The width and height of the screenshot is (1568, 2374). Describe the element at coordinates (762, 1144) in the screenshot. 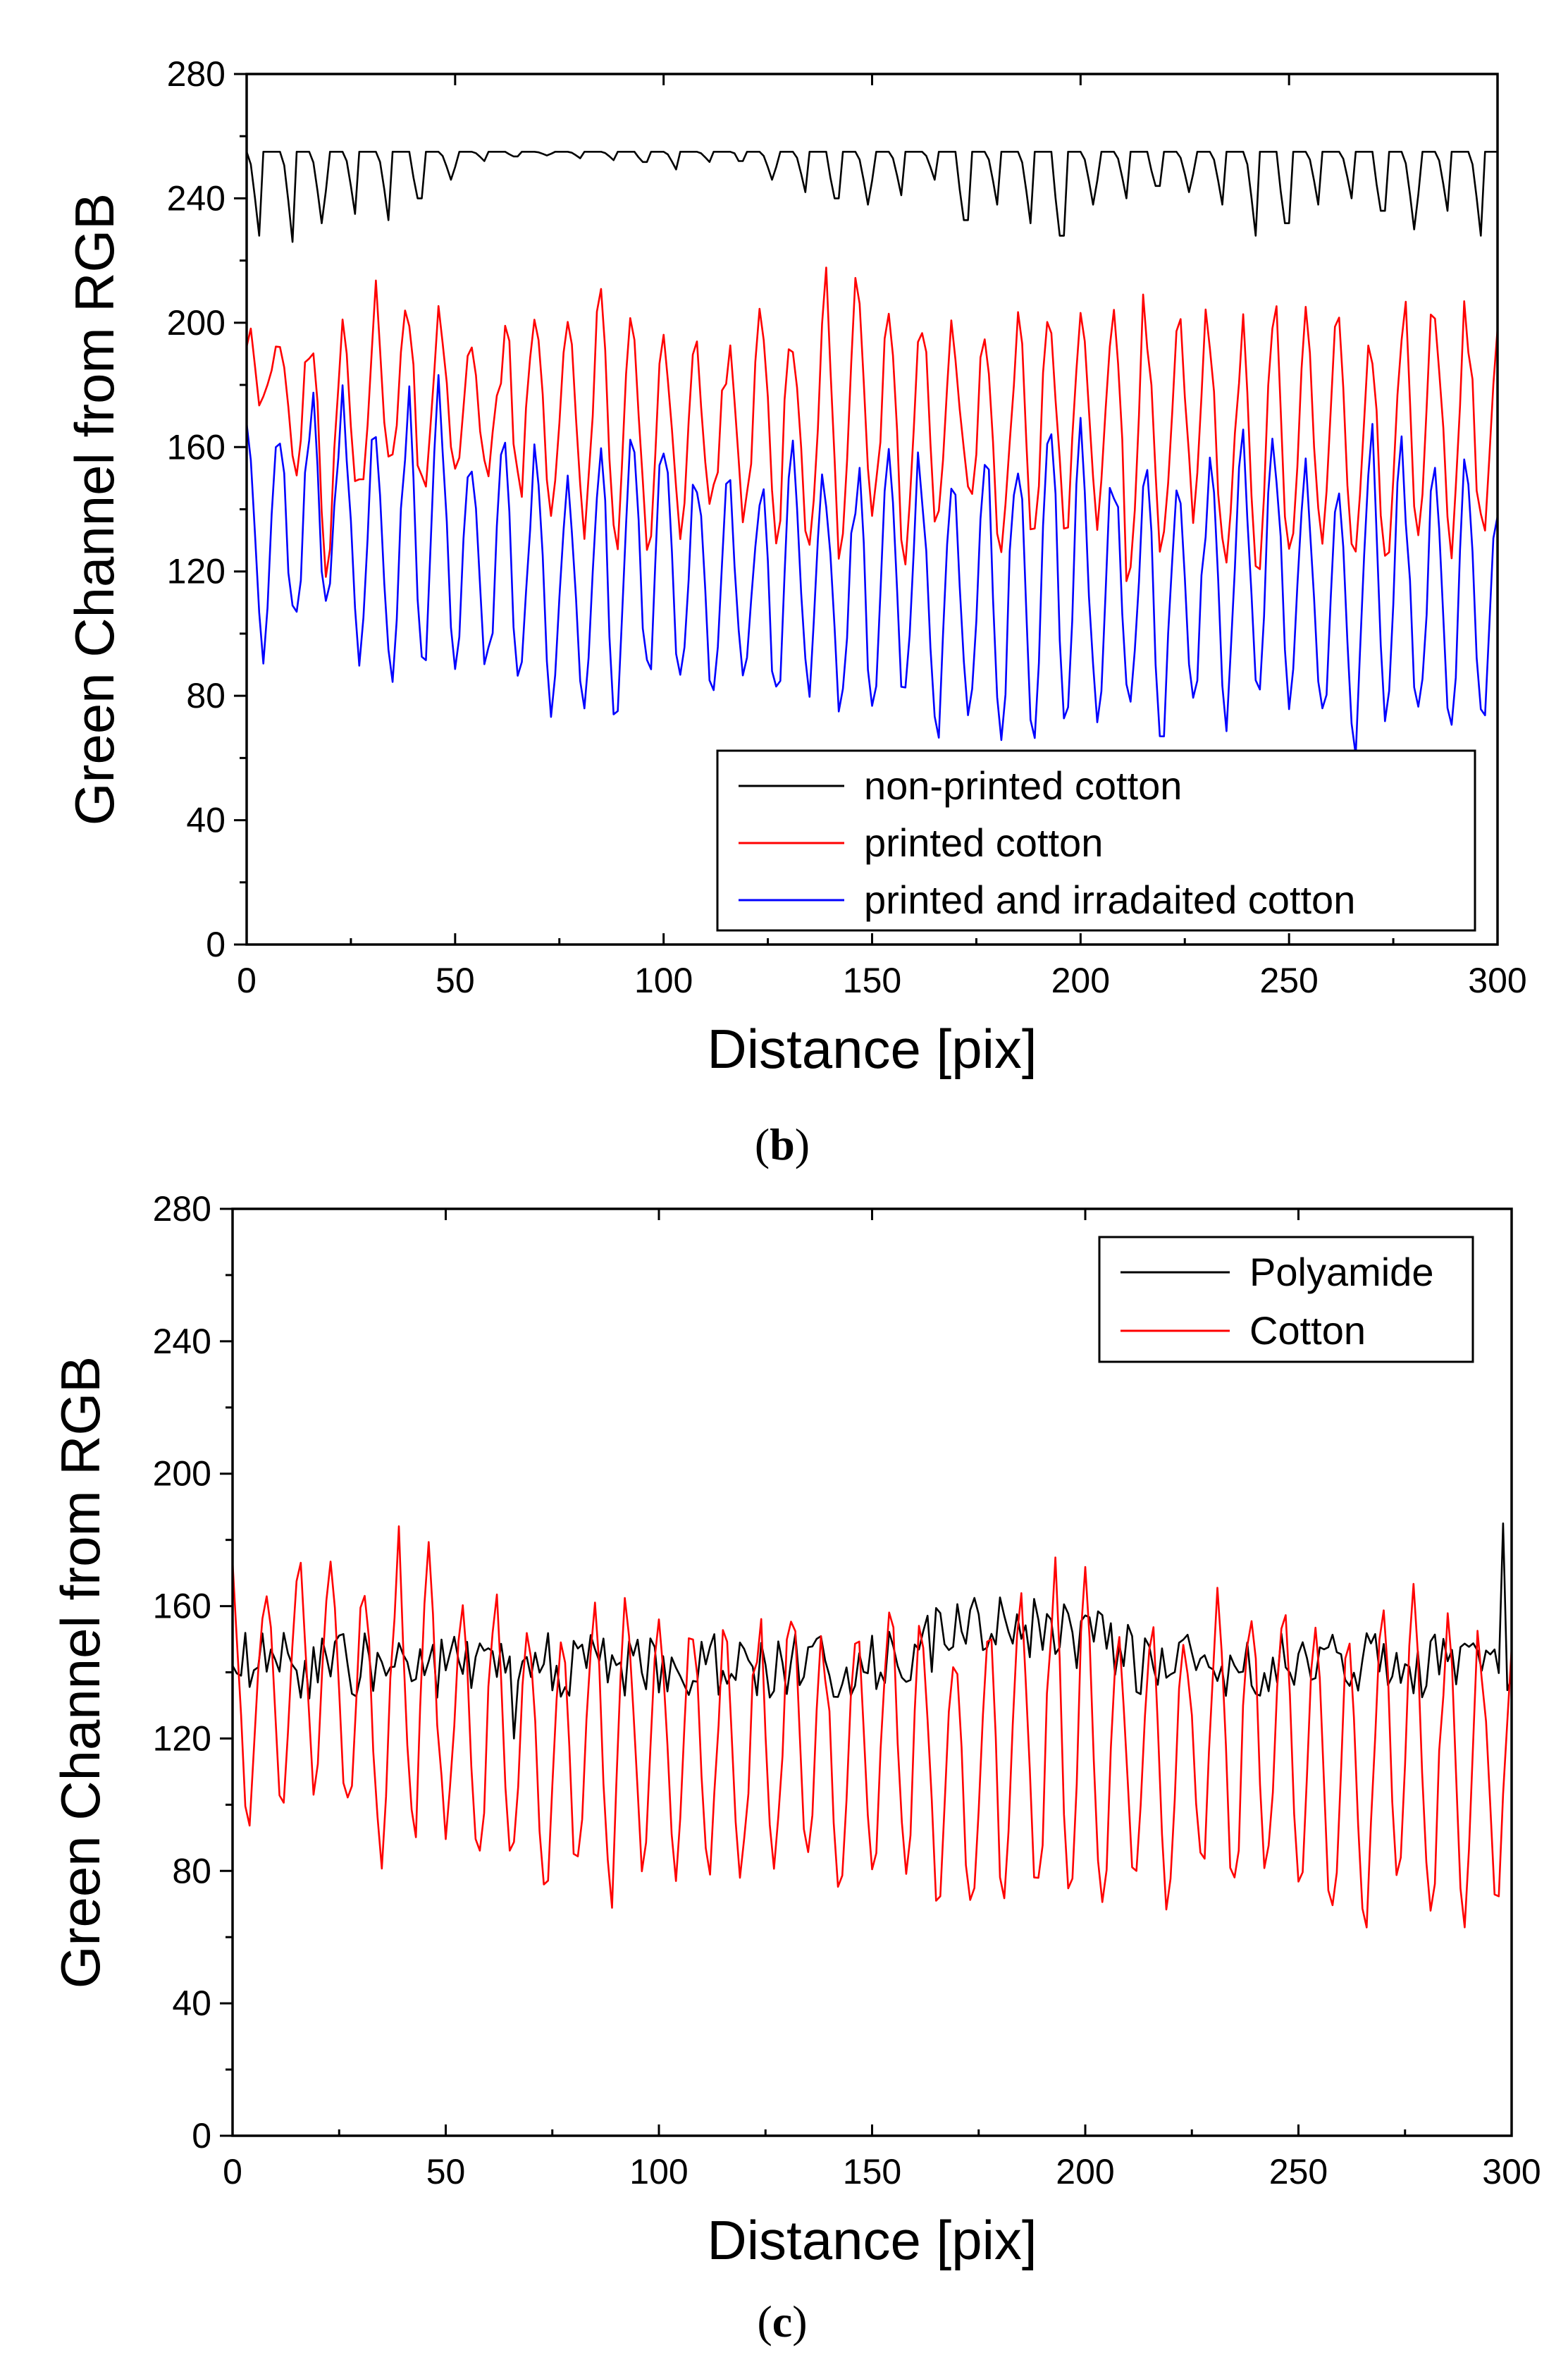

I see `chart-b-caption-open: (` at that location.